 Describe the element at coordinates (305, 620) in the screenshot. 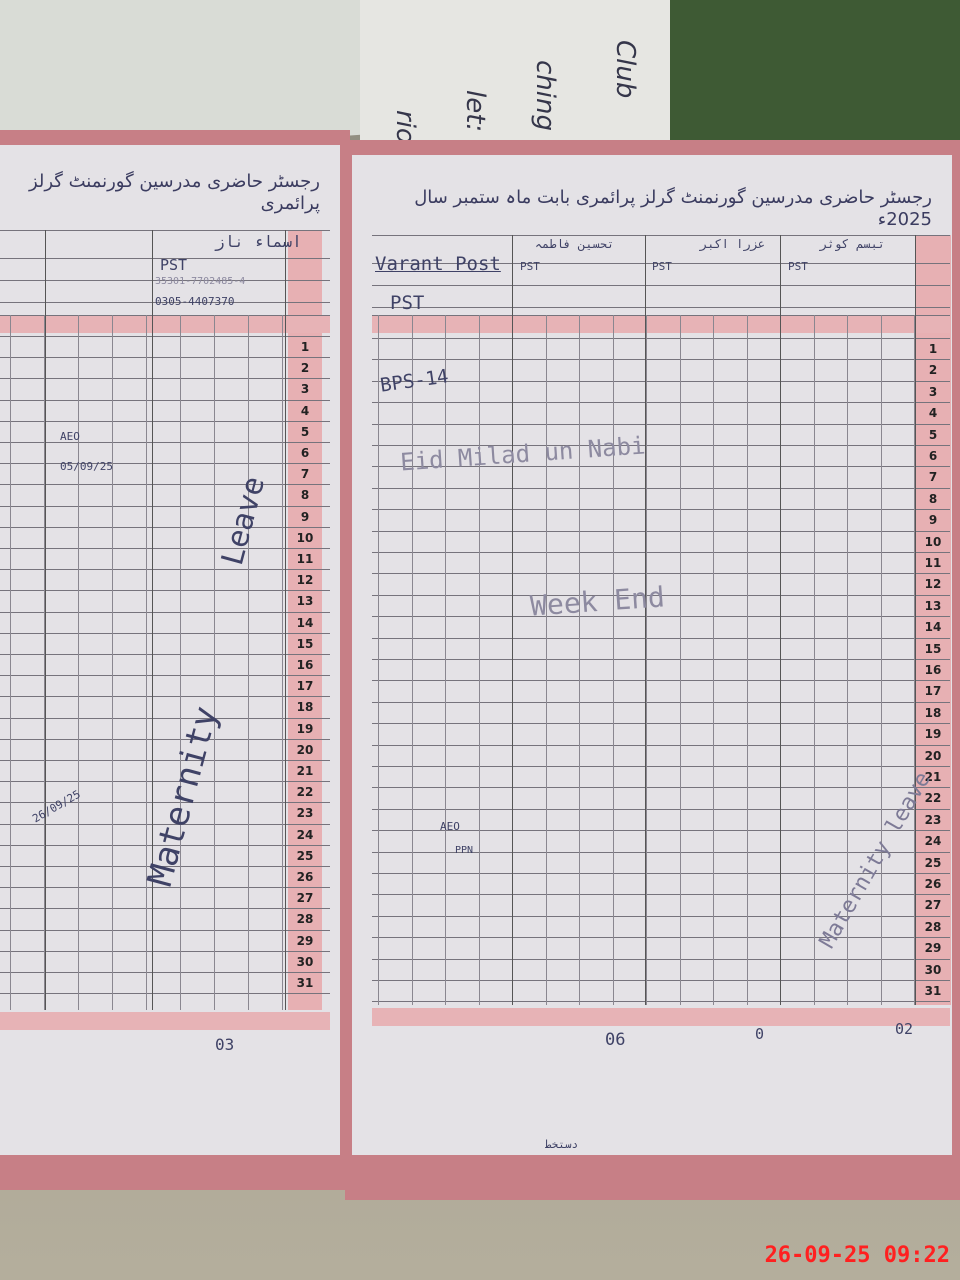

I see `day-number-column` at that location.